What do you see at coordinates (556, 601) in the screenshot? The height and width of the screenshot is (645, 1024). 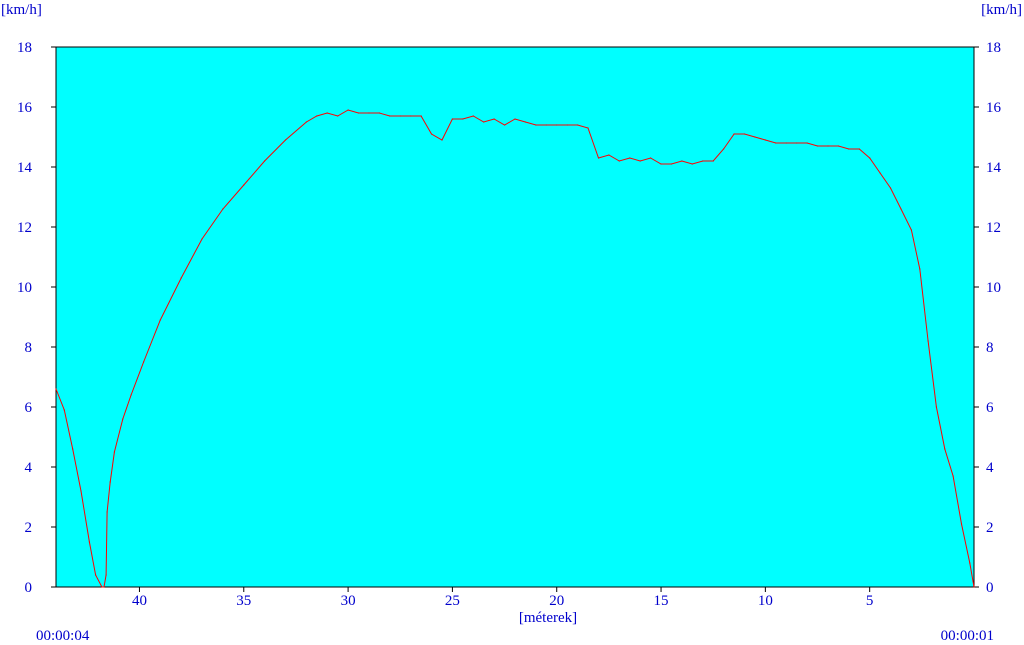 I see `x-tick-label: 20` at bounding box center [556, 601].